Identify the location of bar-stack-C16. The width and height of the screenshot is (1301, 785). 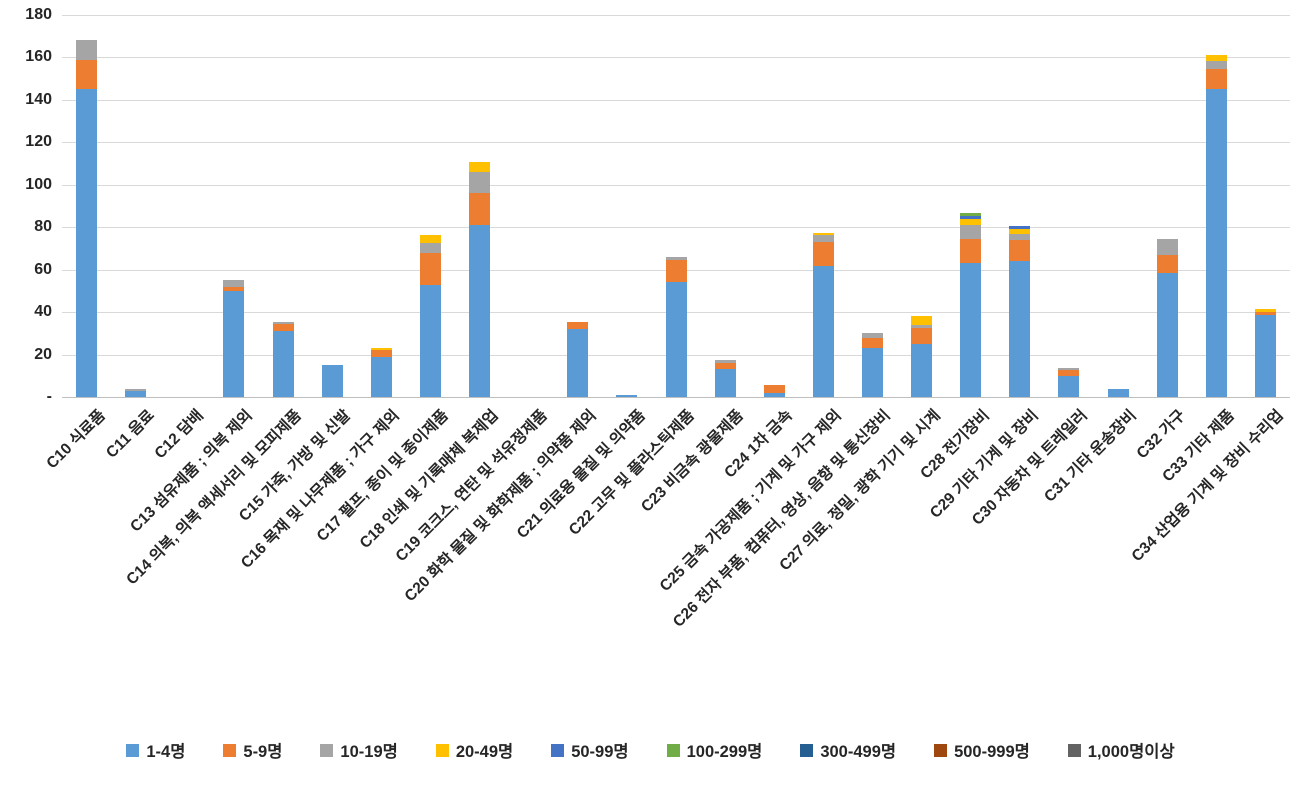
(381, 372).